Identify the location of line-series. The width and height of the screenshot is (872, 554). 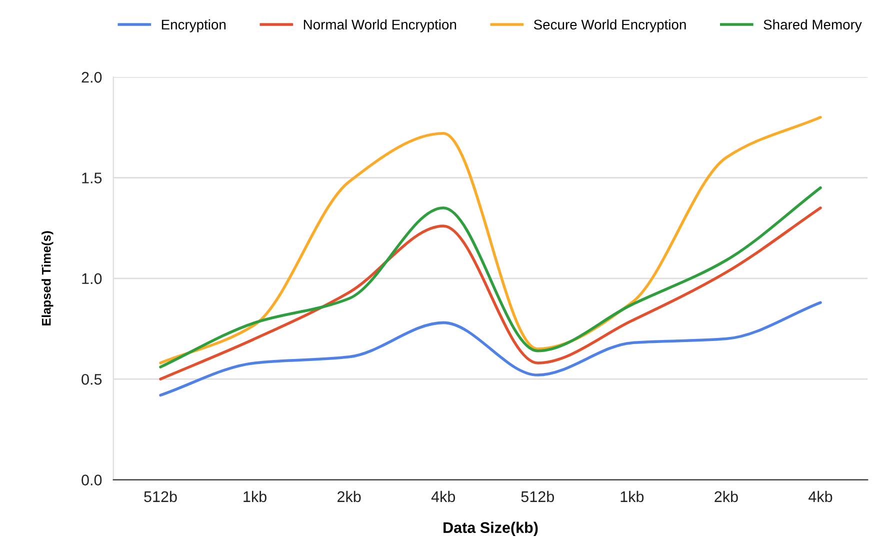
(490, 349).